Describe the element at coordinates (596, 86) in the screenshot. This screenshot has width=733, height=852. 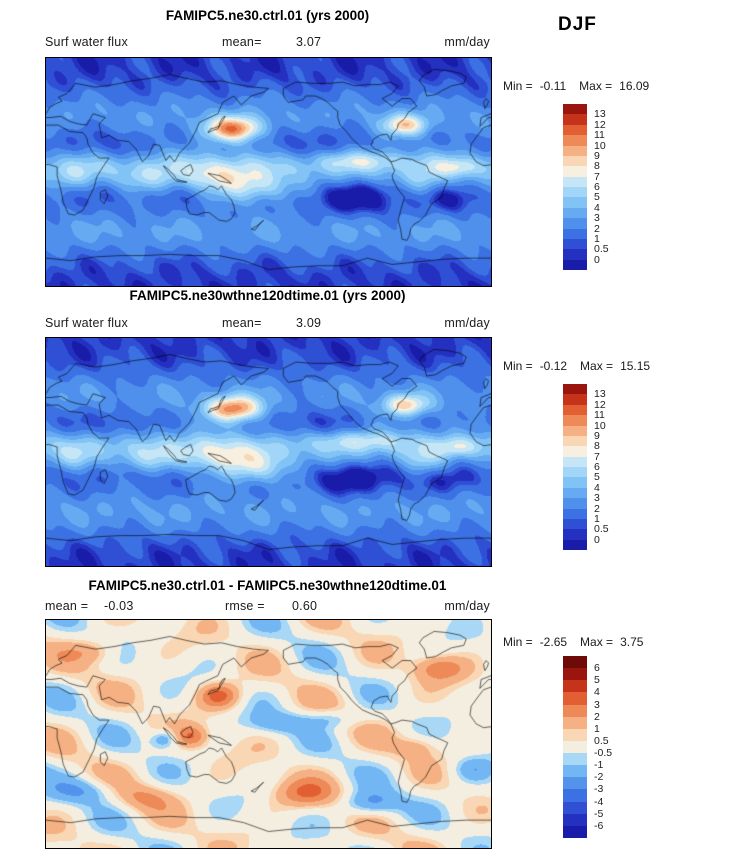
I see `panel1-max-label: Max =` at that location.